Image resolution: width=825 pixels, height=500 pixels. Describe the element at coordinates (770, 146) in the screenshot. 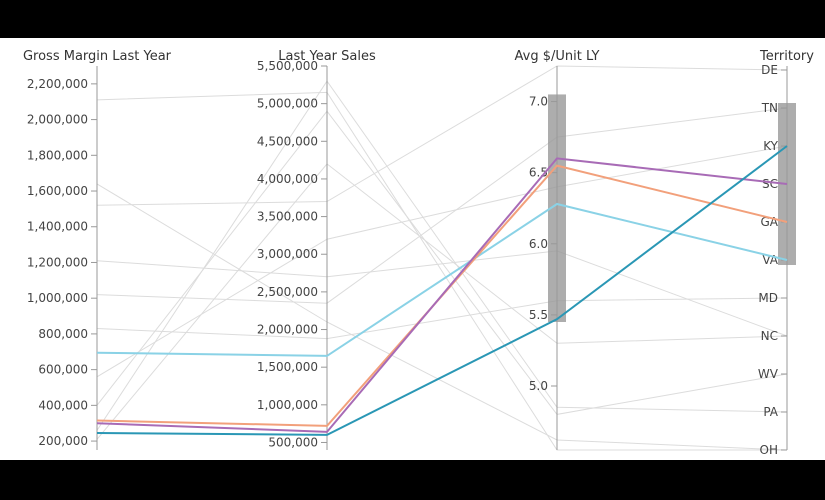

I see `tick-label: KY` at that location.